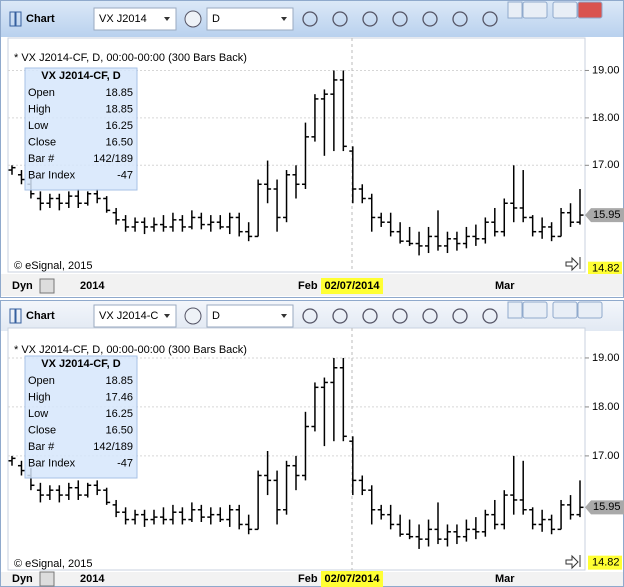 The height and width of the screenshot is (587, 624). Describe the element at coordinates (606, 165) in the screenshot. I see `y-tick-label: 17.00` at that location.